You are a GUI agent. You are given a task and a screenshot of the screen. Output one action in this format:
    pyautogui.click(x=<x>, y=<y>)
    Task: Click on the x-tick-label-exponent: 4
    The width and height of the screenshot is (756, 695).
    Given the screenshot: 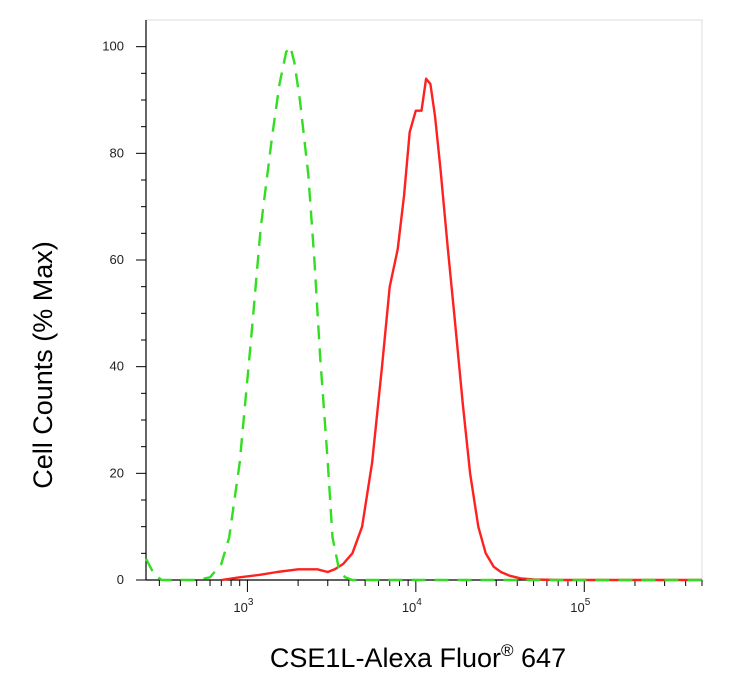 What is the action you would take?
    pyautogui.click(x=419, y=602)
    